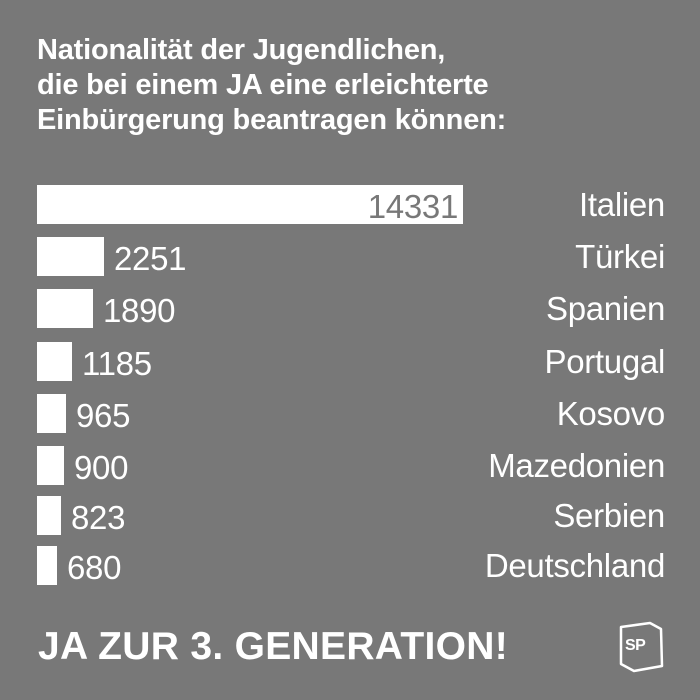  I want to click on category-label: Portugal, so click(604, 361).